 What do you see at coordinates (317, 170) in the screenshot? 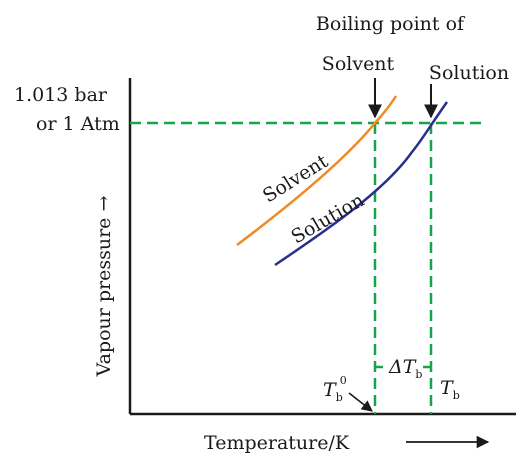
I see `solvent-curve` at bounding box center [317, 170].